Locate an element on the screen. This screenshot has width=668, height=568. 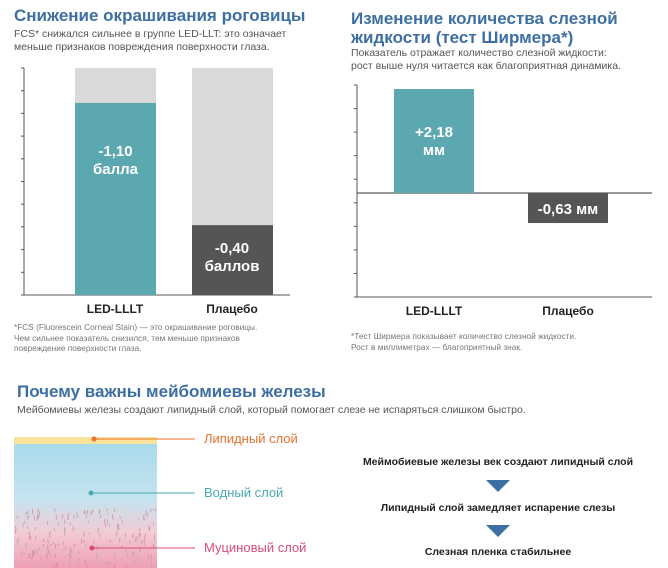
right-bar-label-placebo: -0,63 мм is located at coordinates (568, 209).